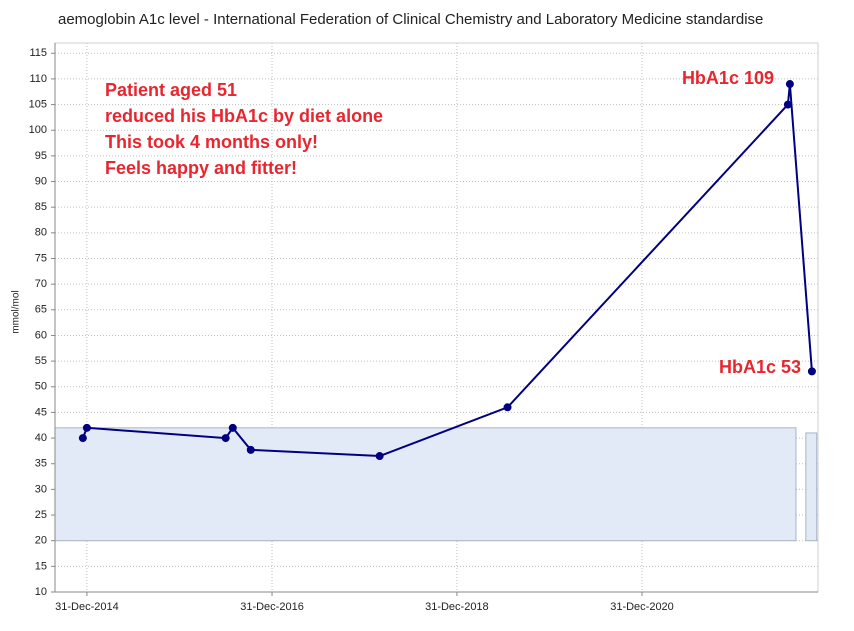 This screenshot has width=854, height=631. I want to click on y-tick-label: 70, so click(41, 284).